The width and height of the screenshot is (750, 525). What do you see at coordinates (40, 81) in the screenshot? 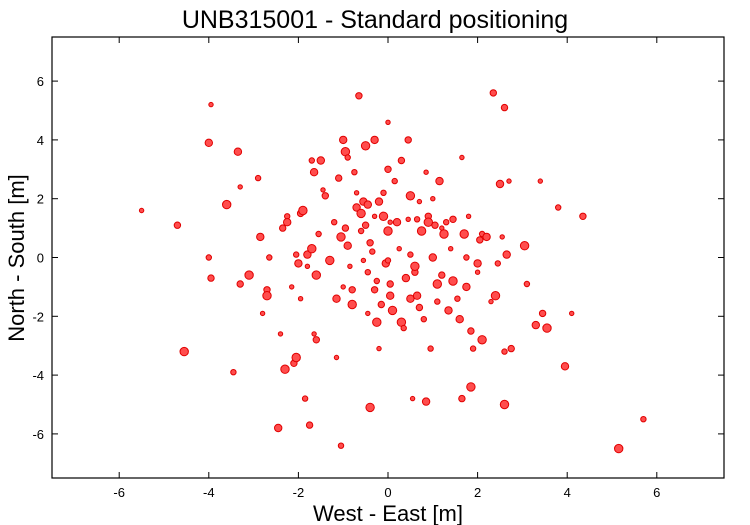
I see `y-tick-label: 6` at bounding box center [40, 81].